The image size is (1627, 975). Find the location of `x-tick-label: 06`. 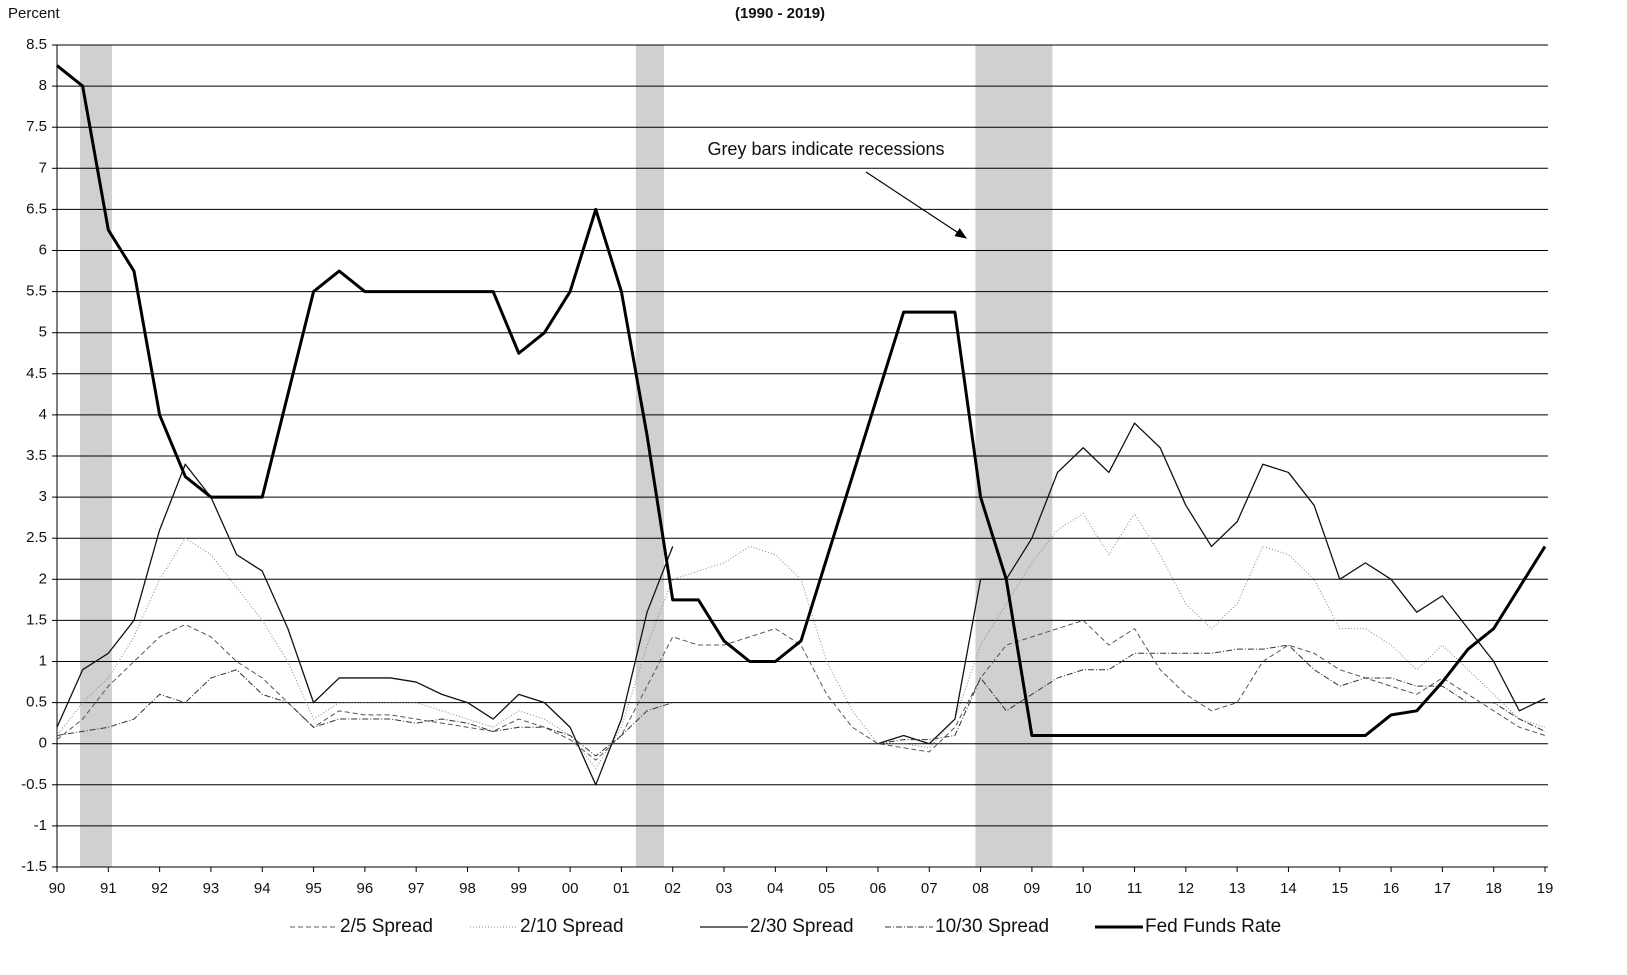

x-tick-label: 06 is located at coordinates (878, 888).